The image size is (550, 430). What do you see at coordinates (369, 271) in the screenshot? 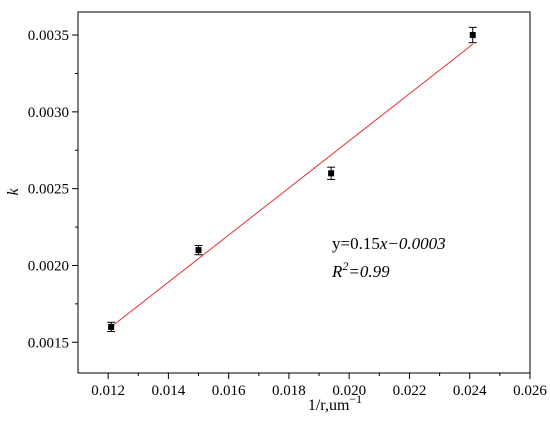
I see `r-squared-value: =0.99` at bounding box center [369, 271].